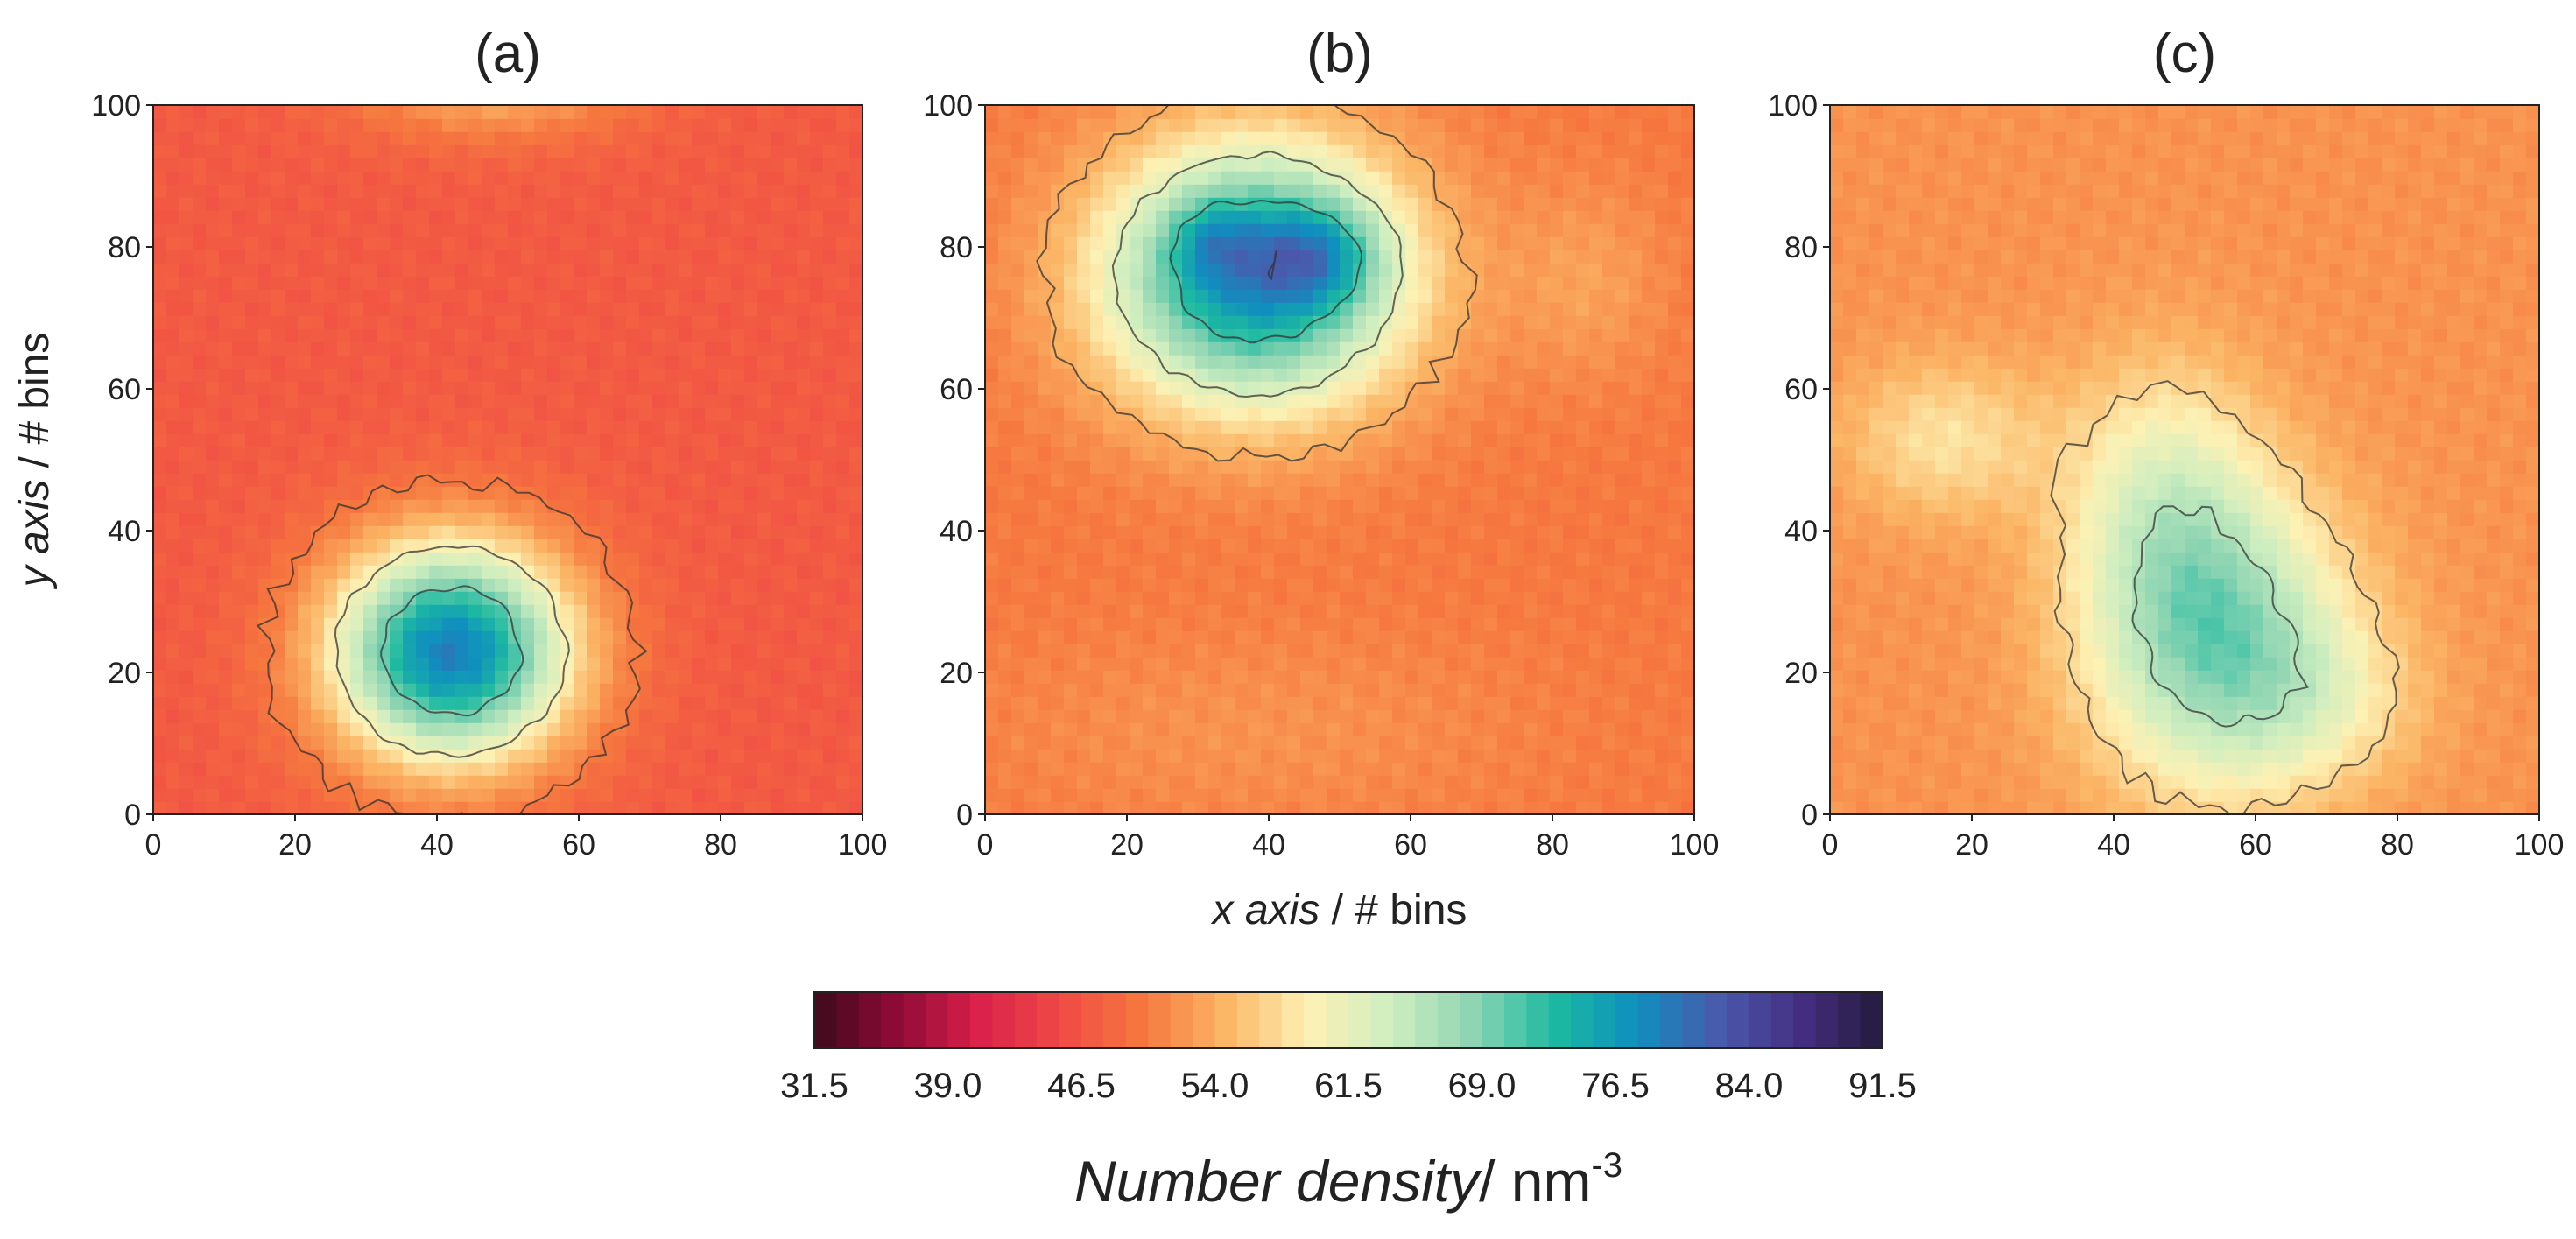  I want to click on panel-title-a: (a), so click(508, 54).